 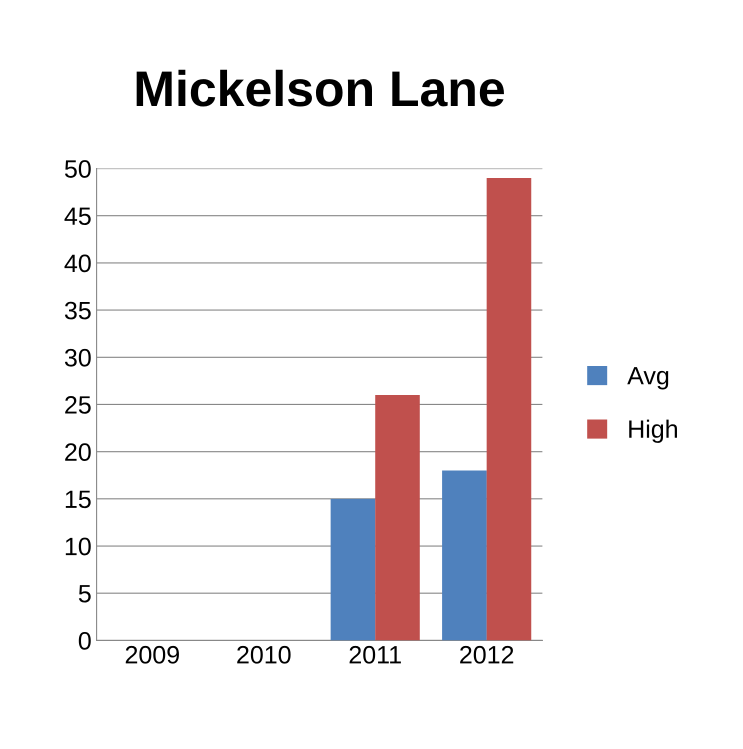 I want to click on y-tick-label: 10, so click(x=78, y=547).